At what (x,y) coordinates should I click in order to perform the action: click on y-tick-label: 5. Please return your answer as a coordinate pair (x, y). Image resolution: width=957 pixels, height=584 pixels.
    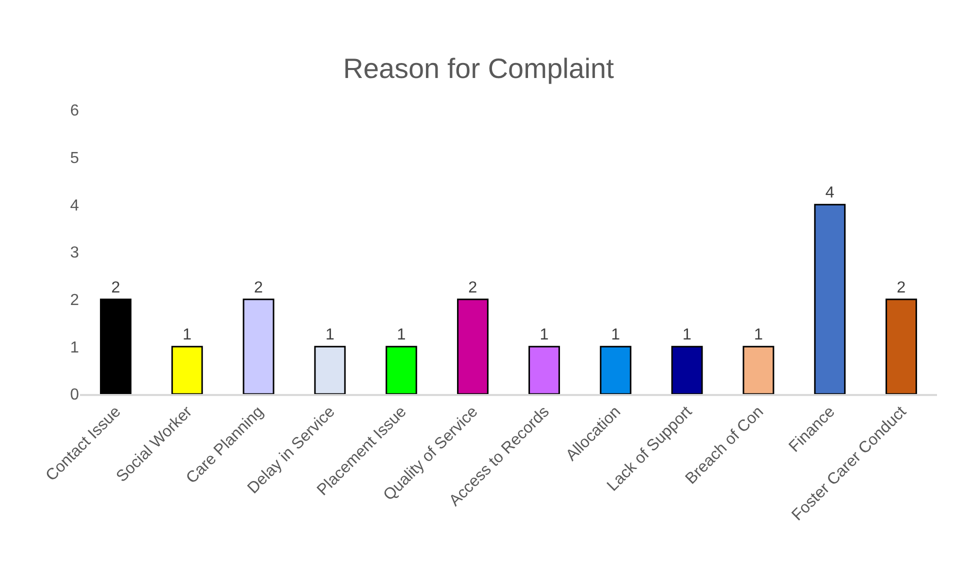
    Looking at the image, I should click on (75, 158).